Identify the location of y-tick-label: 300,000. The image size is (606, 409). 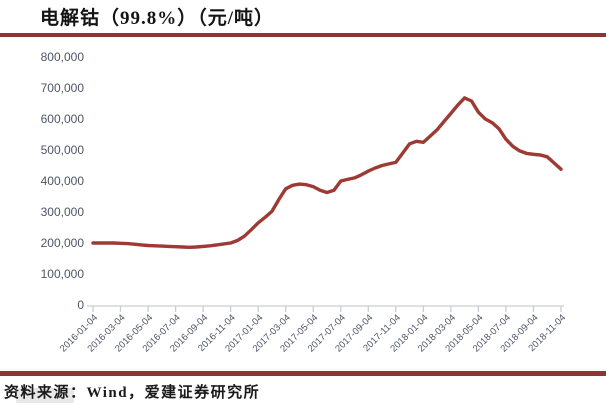
(63, 212).